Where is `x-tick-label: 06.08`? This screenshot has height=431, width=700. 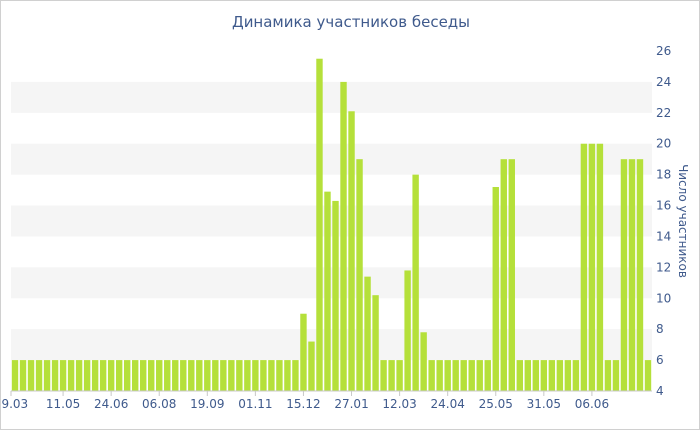
x-tick-label: 06.08 is located at coordinates (159, 404).